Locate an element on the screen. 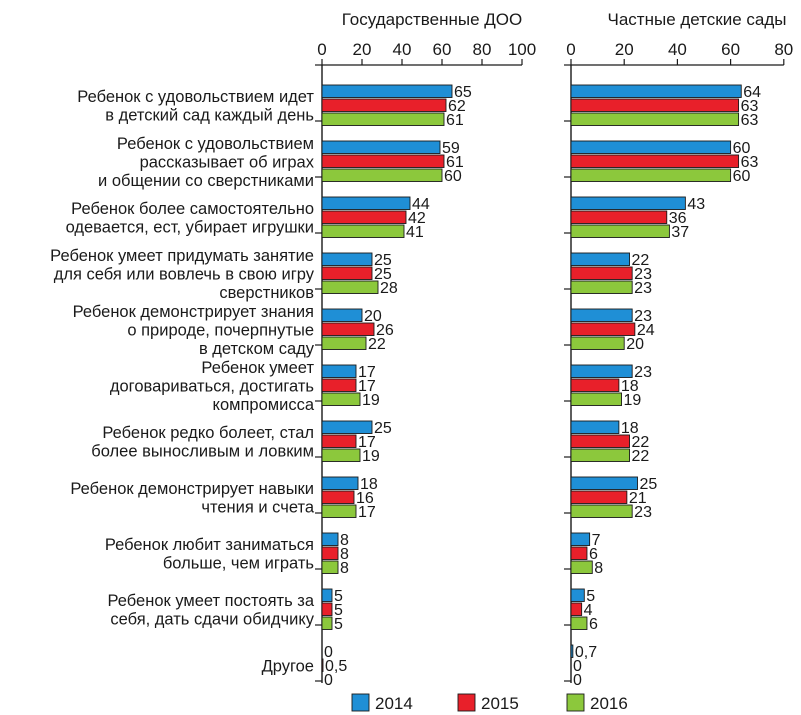  category-label-line: Другое is located at coordinates (288, 666).